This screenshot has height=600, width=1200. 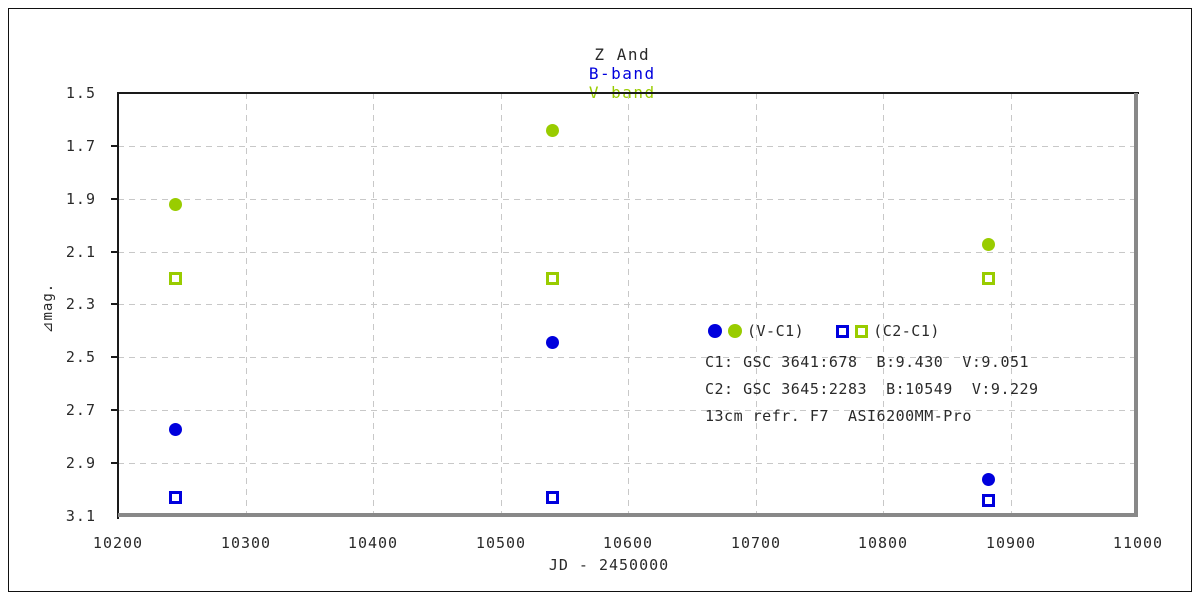 I want to click on legend-equipment-info: 13cm refr. F7 ASI6200MM-Pro, so click(x=838, y=416).